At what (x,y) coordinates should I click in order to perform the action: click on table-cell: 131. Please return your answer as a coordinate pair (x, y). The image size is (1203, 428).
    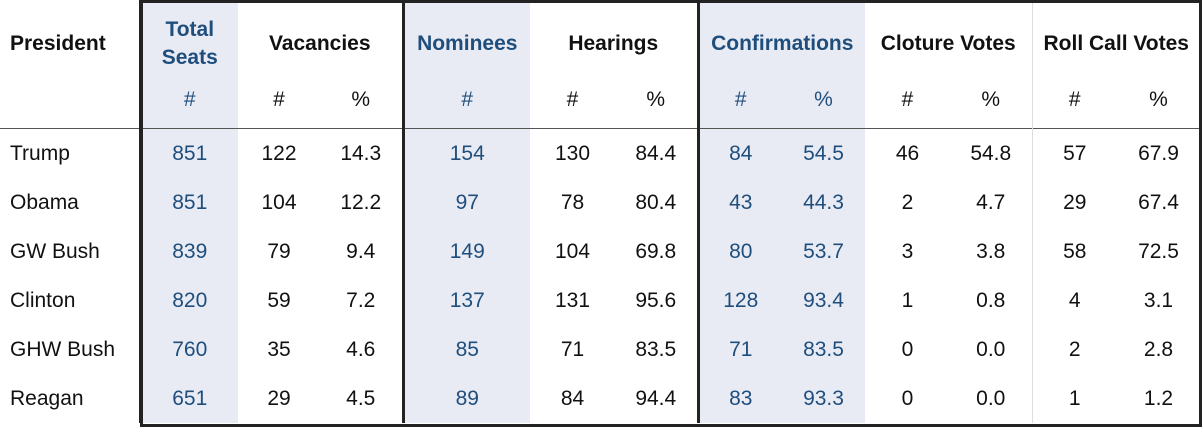
    Looking at the image, I should click on (572, 300).